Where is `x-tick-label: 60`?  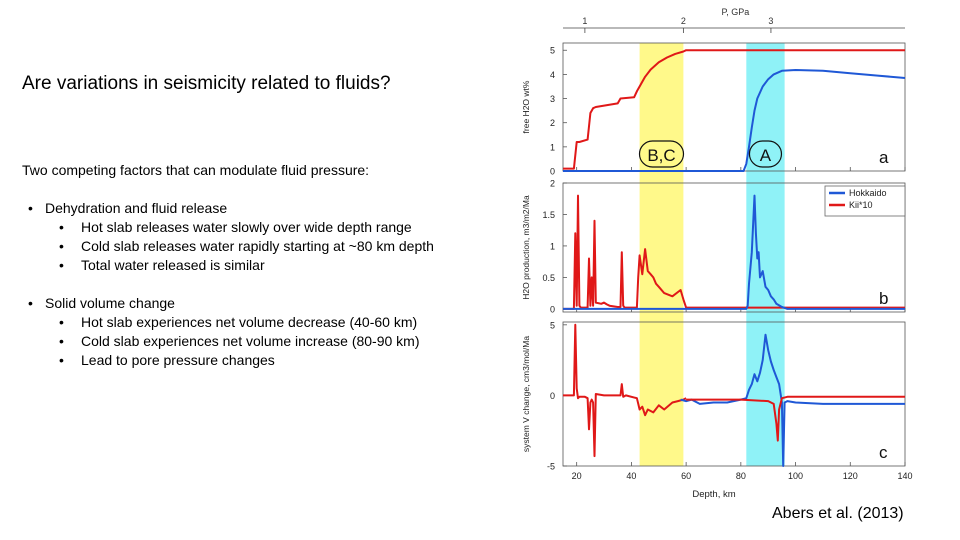 x-tick-label: 60 is located at coordinates (686, 476).